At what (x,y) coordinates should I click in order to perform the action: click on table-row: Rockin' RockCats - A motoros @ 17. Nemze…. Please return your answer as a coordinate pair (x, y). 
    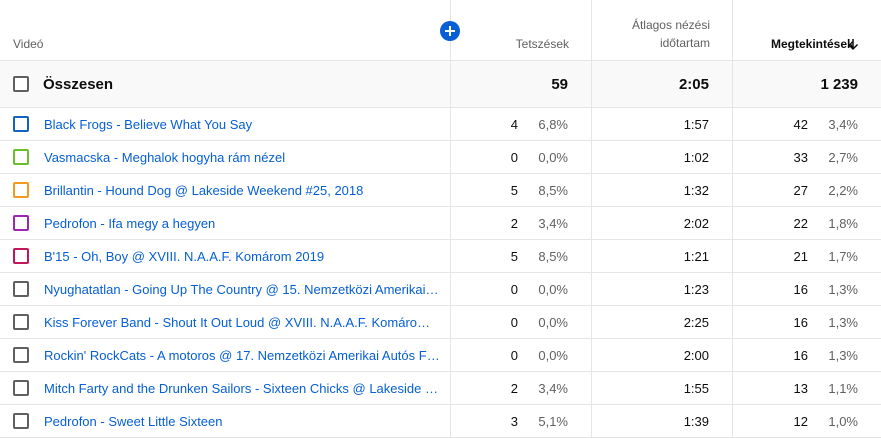
    Looking at the image, I should click on (440, 355).